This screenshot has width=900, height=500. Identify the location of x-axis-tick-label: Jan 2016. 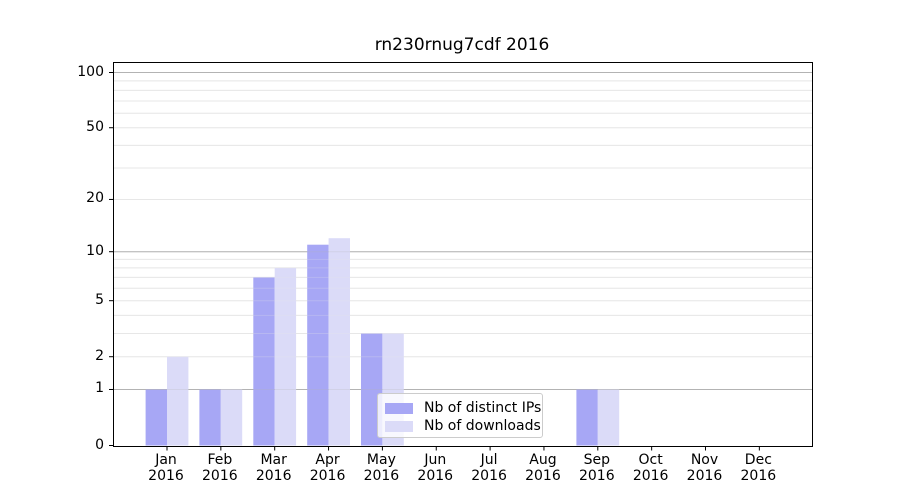
(166, 468).